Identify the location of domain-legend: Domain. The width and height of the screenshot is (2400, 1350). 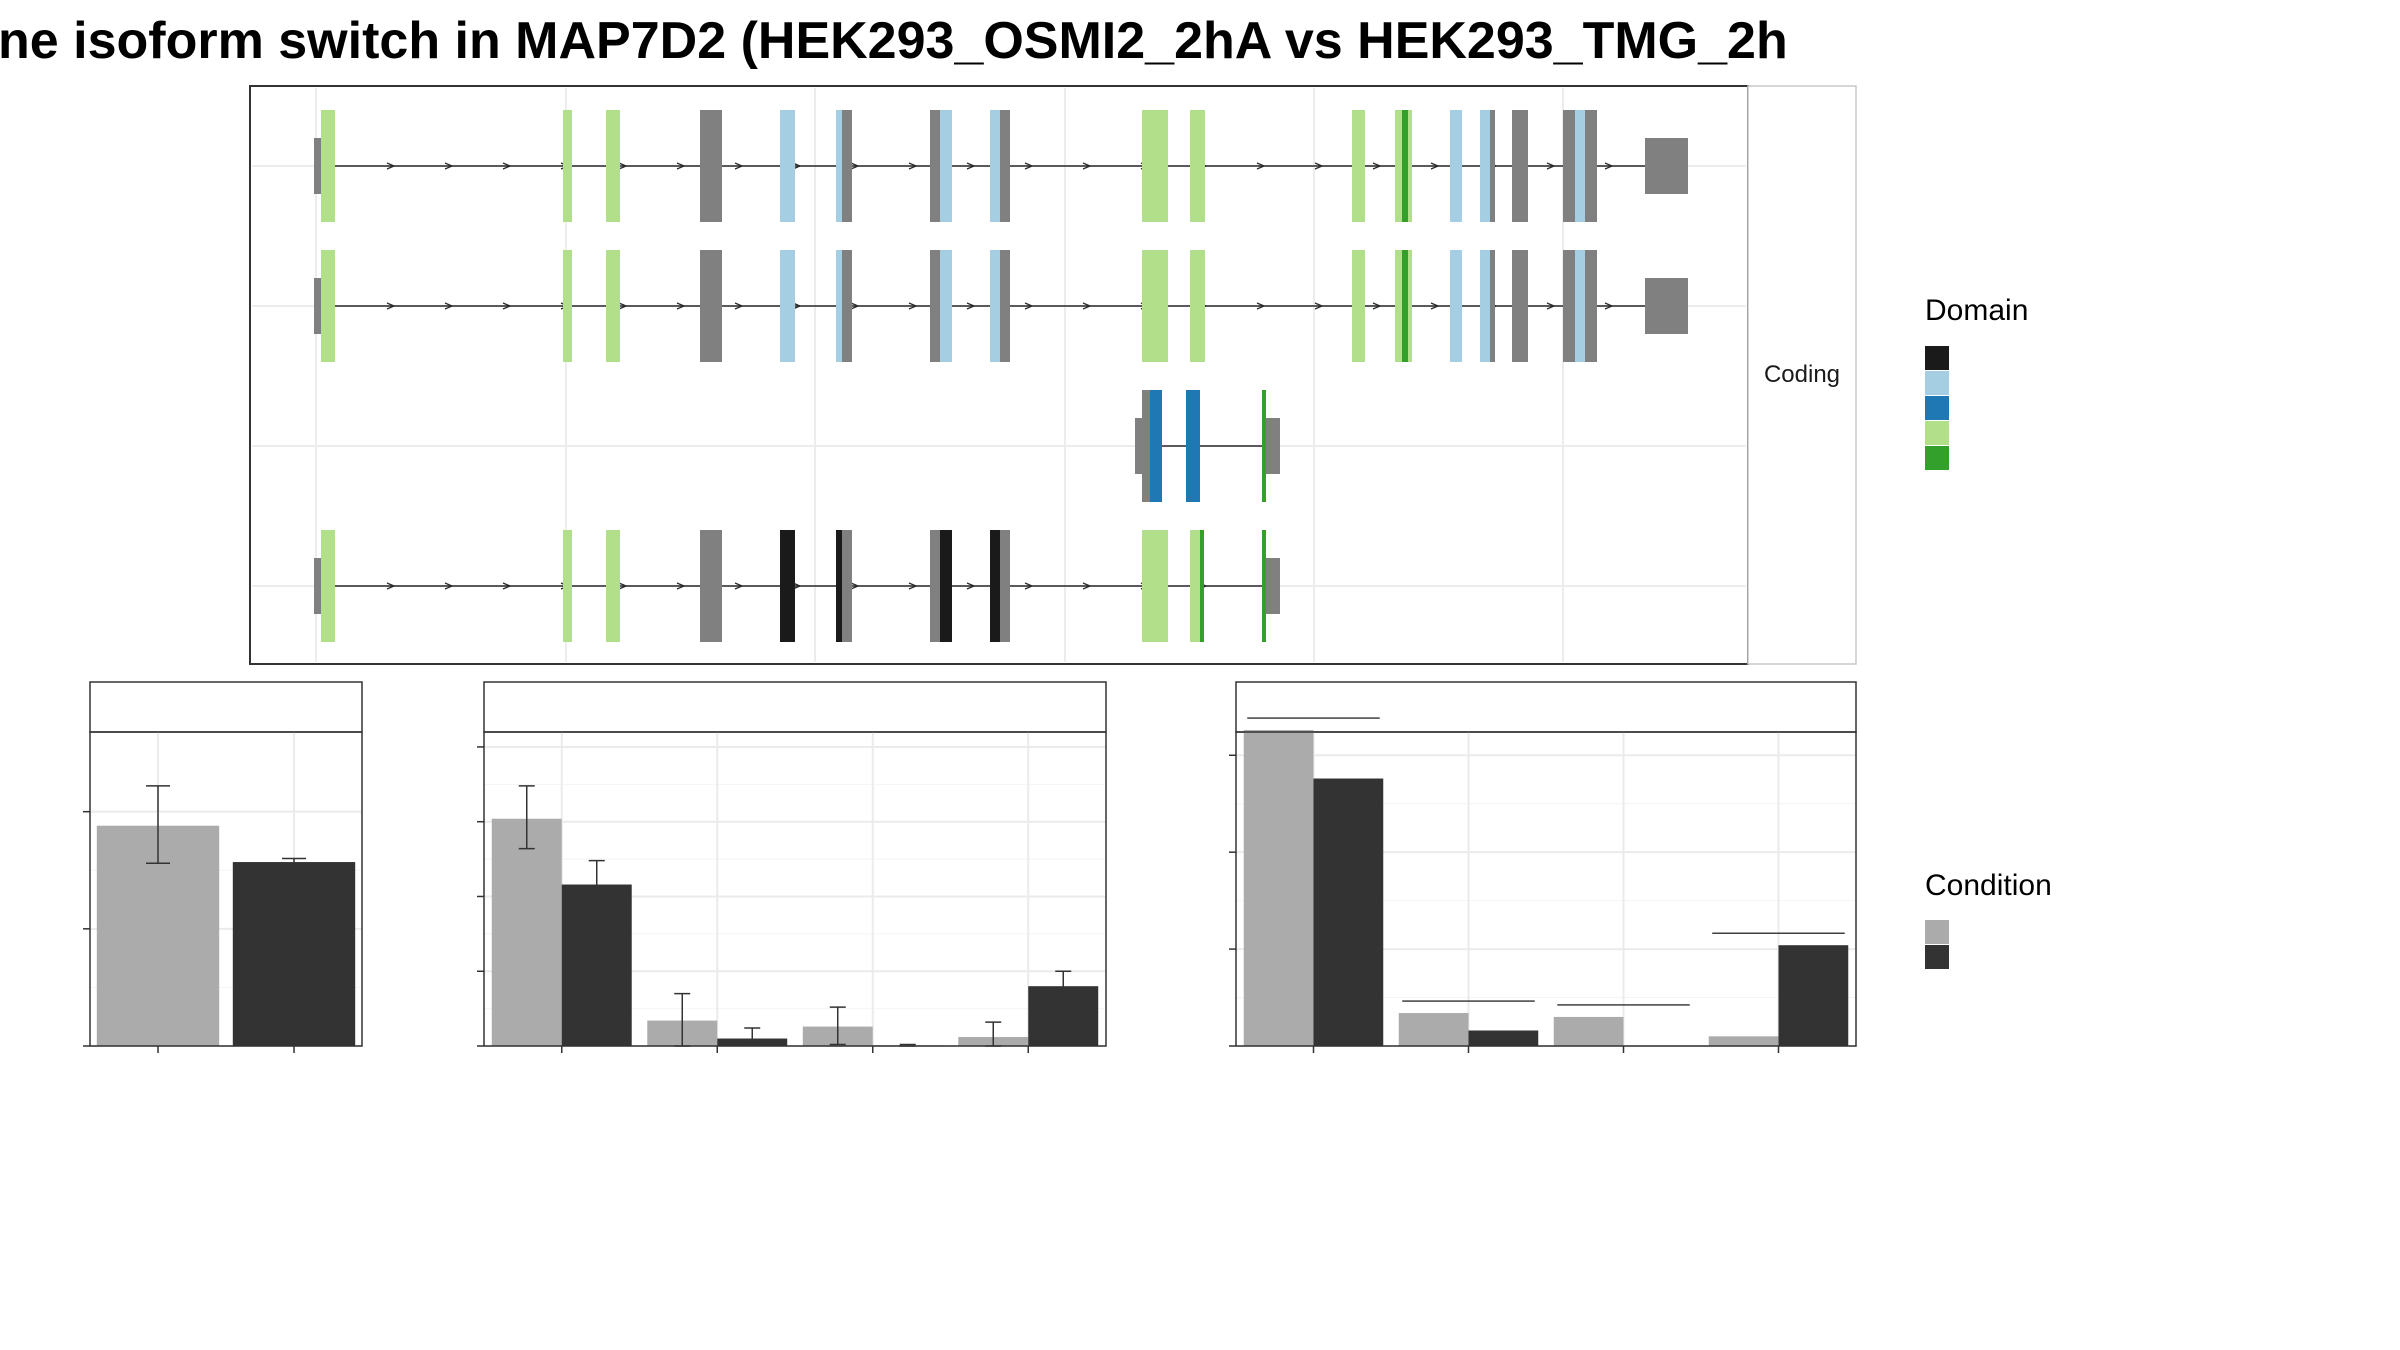
(1976, 382).